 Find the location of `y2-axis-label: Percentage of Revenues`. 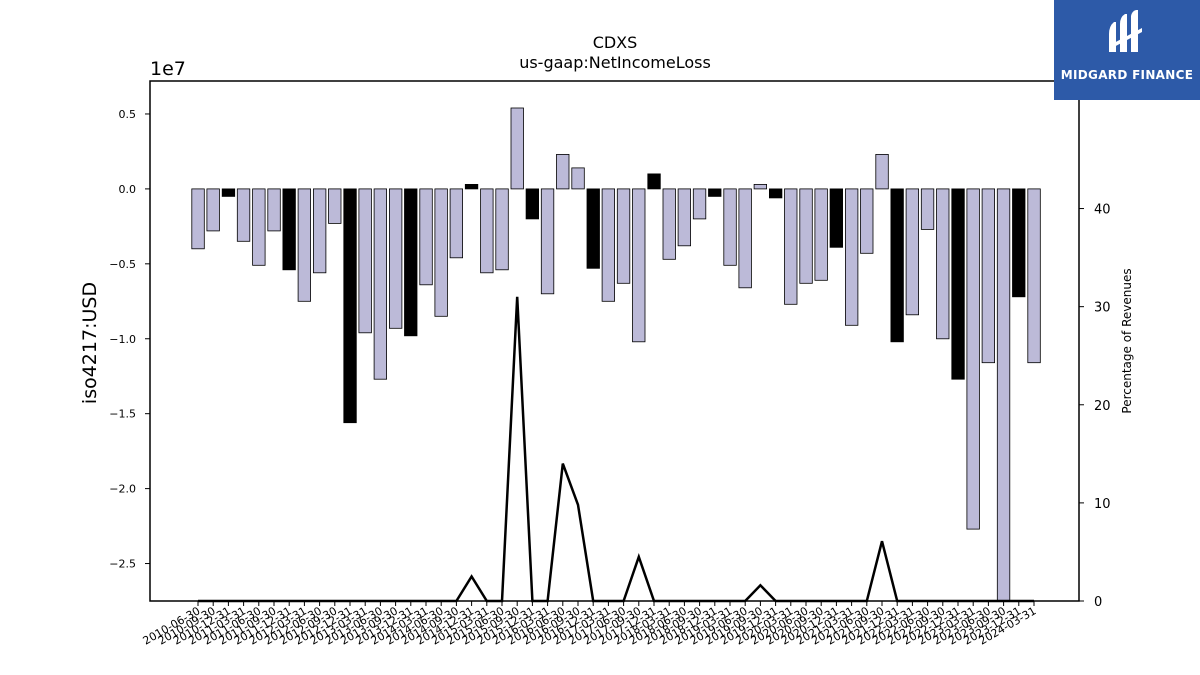

y2-axis-label: Percentage of Revenues is located at coordinates (1127, 340).